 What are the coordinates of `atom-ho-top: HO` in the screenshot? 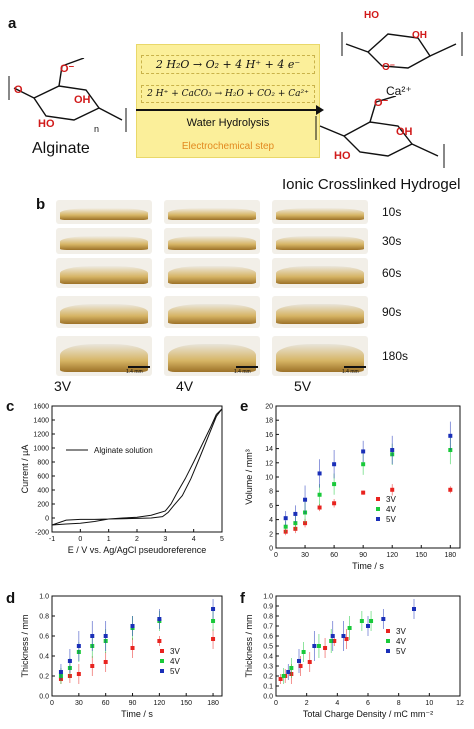 It's located at (371, 15).